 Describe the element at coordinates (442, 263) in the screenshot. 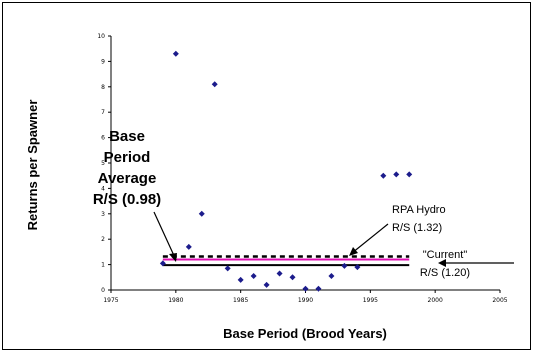

I see `annotation-current-arrowhead` at that location.